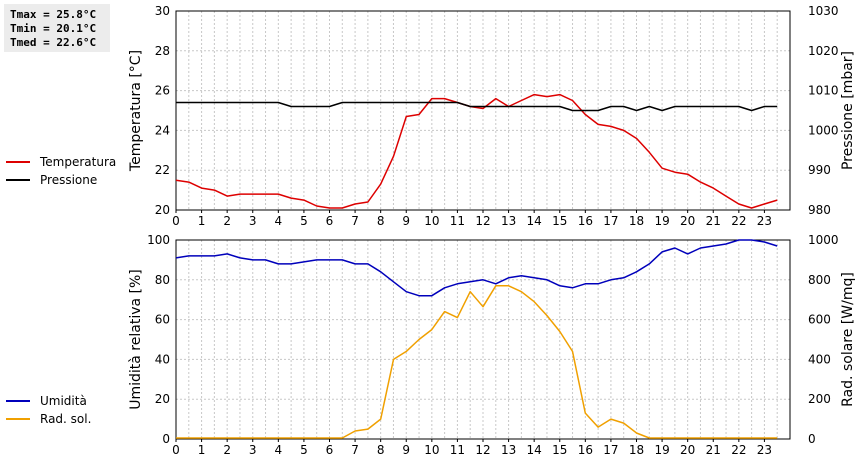 This screenshot has width=860, height=460. I want to click on legend-swatch-radiation, so click(18, 419).